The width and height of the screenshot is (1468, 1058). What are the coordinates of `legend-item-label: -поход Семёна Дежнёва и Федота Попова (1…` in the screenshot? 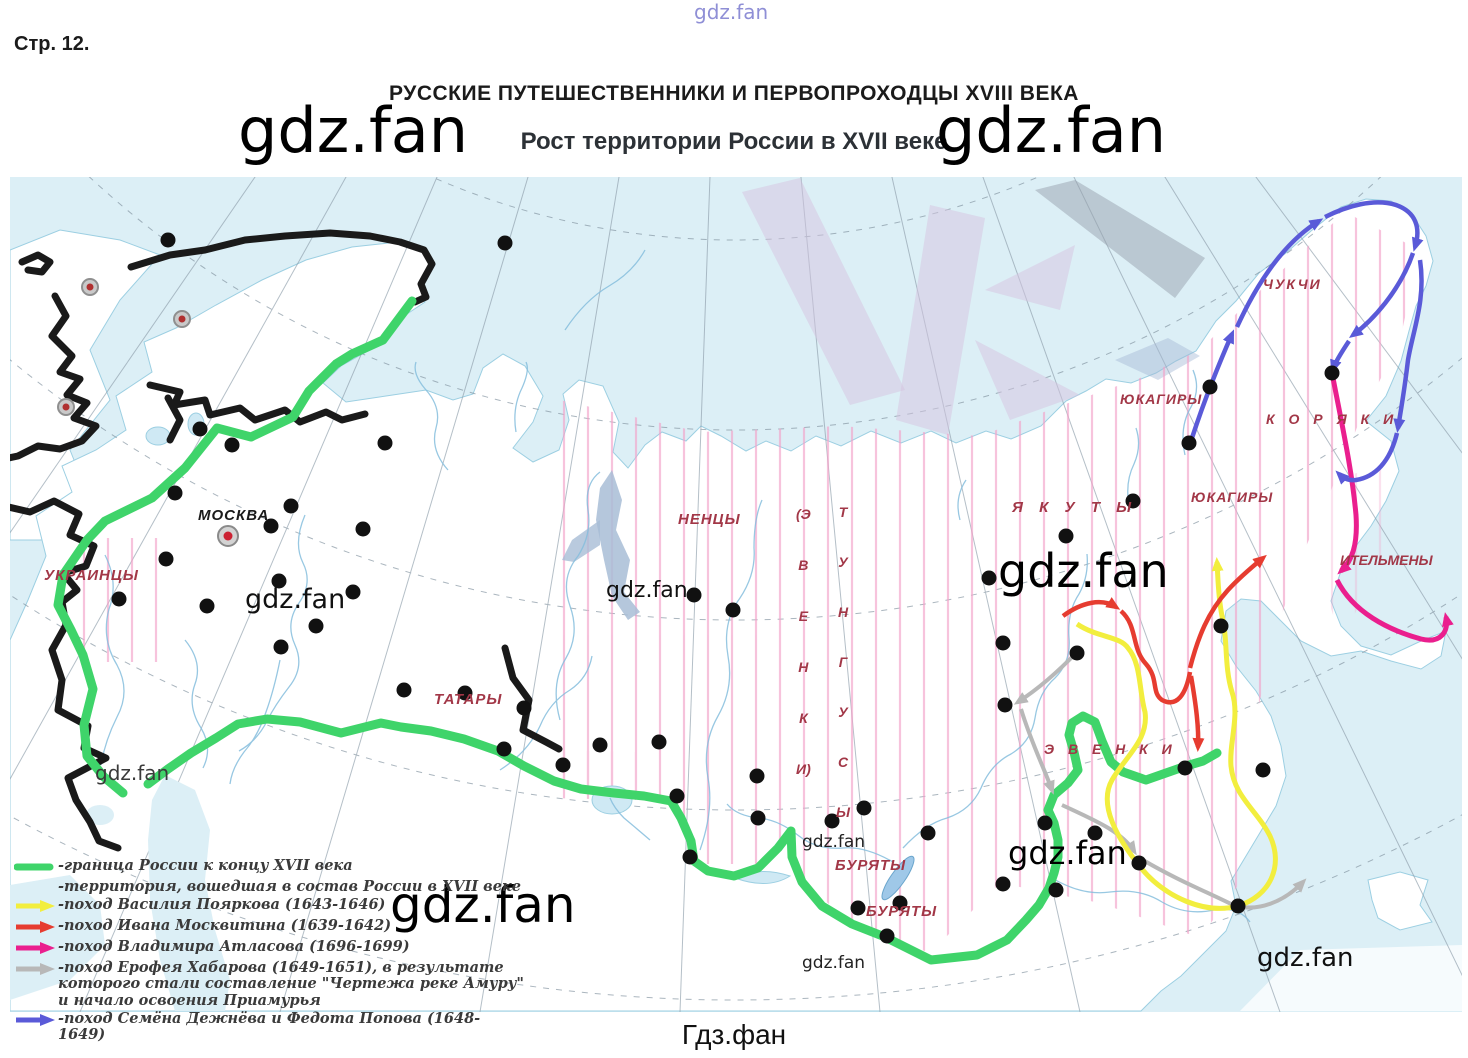 It's located at (269, 1026).